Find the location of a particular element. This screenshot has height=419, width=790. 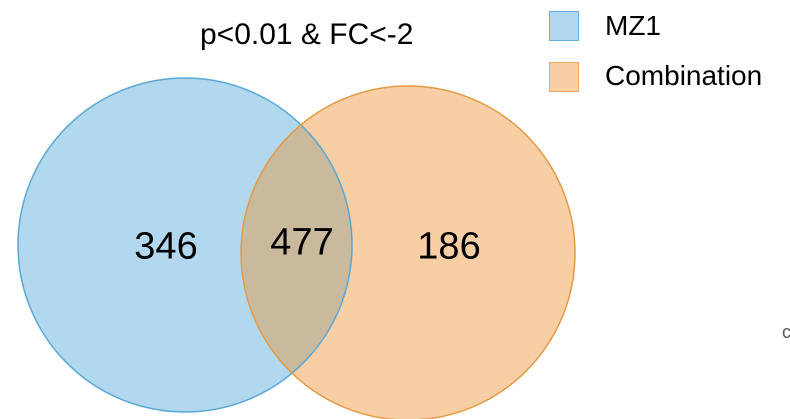

count-intersection: 477 is located at coordinates (302, 242).